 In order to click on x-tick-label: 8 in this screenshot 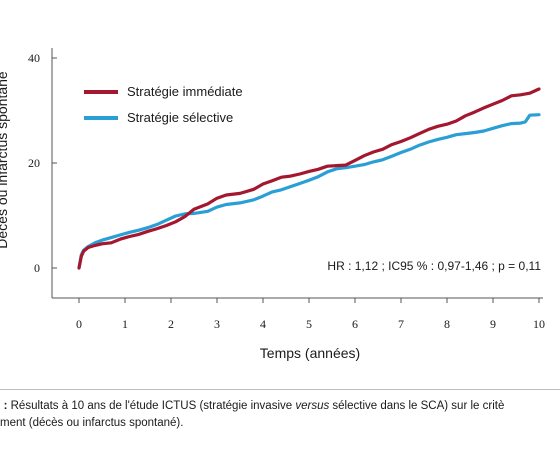, I will do `click(447, 324)`.